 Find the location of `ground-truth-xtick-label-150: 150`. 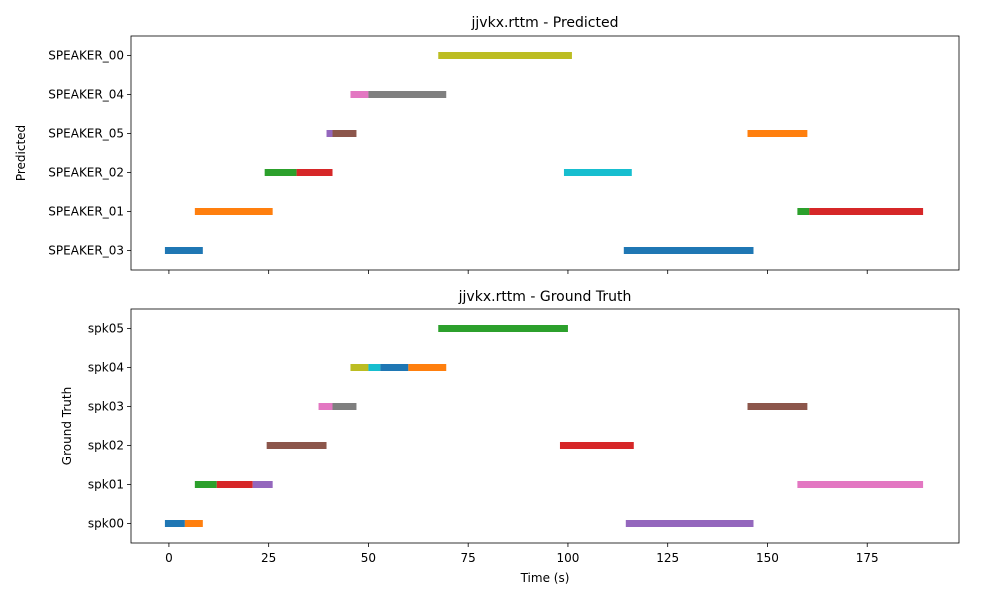

ground-truth-xtick-label-150: 150 is located at coordinates (767, 558).